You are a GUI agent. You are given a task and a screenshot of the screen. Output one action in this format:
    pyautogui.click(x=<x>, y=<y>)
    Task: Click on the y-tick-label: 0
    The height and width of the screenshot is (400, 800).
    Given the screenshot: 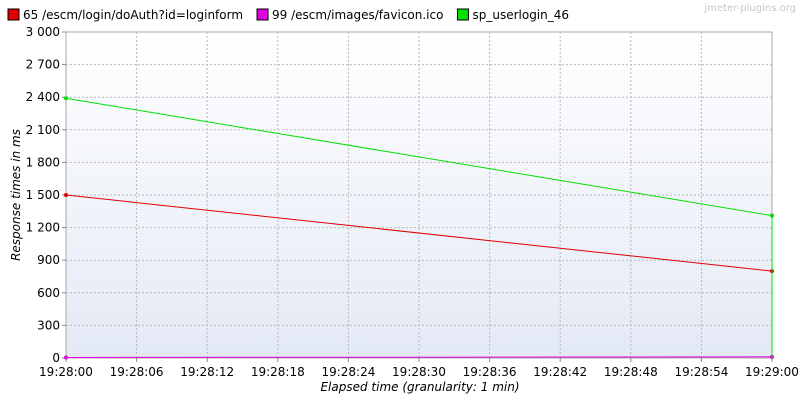 What is the action you would take?
    pyautogui.click(x=56, y=358)
    